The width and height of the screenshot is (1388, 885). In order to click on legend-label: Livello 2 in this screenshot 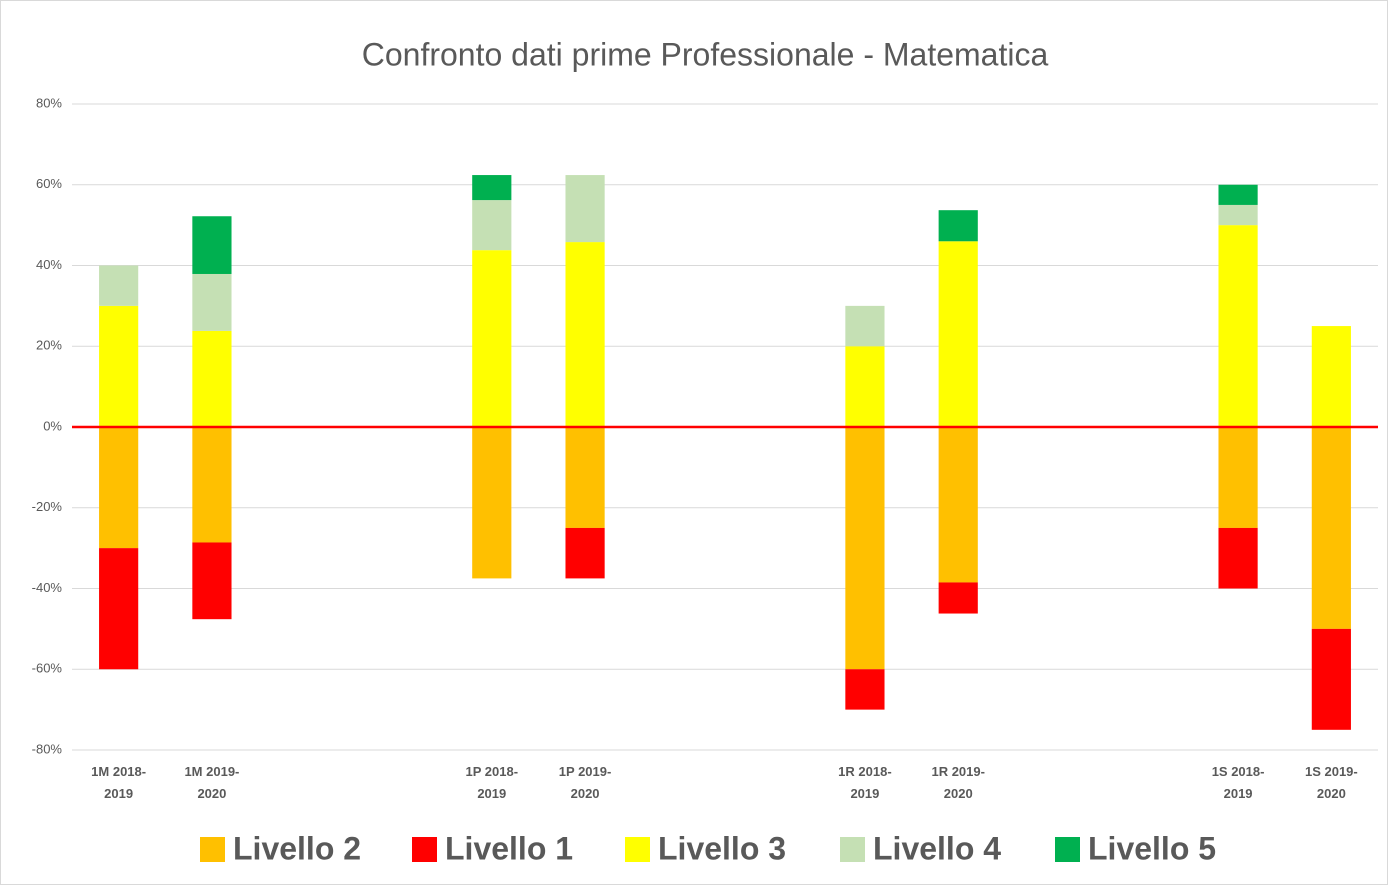, I will do `click(297, 848)`.